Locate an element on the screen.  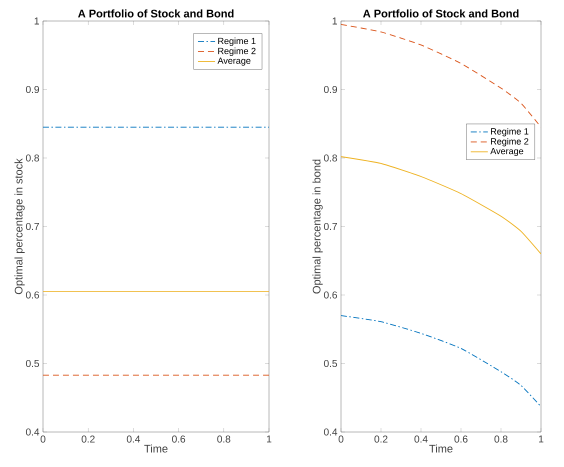
y-axis-title: Optimal percentage in bond is located at coordinates (317, 227).